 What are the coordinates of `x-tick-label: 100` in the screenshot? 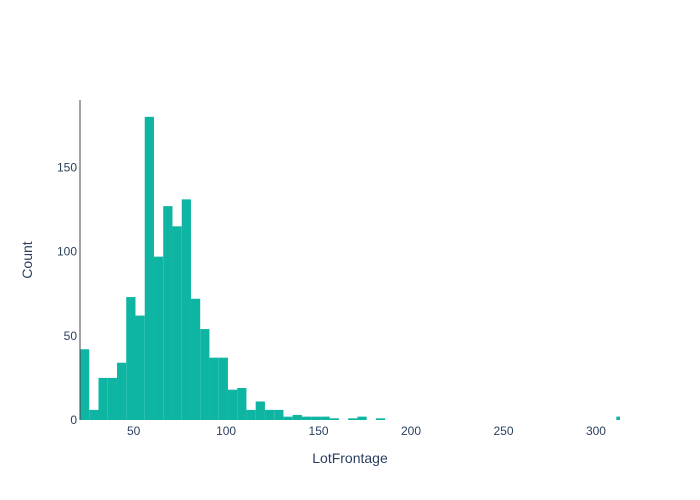 It's located at (226, 431).